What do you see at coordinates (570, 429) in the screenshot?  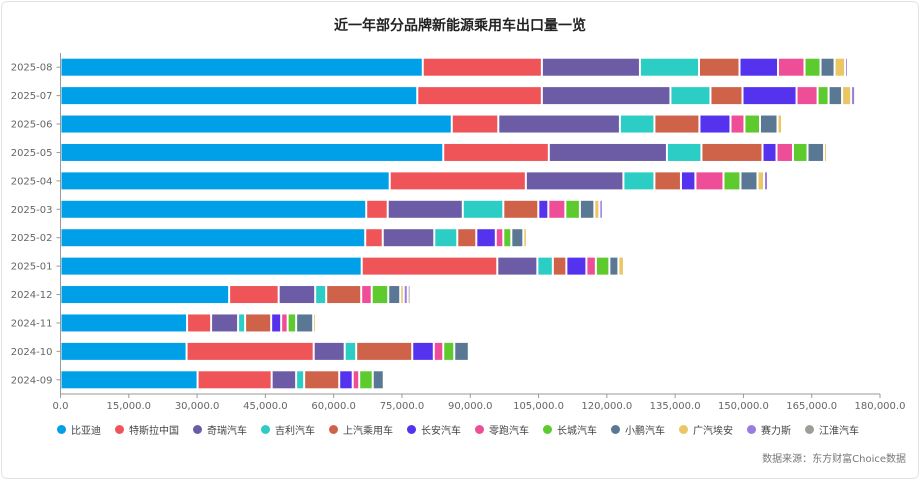 I see `legend-item: 长城汽车` at bounding box center [570, 429].